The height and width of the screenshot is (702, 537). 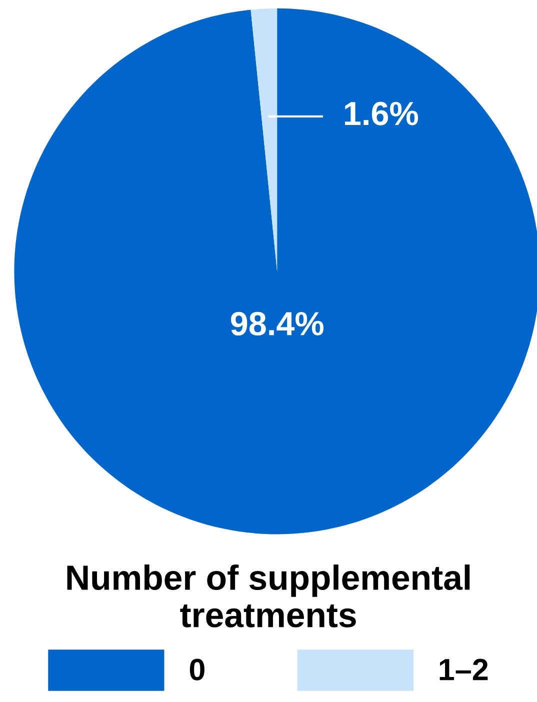 What do you see at coordinates (268, 596) in the screenshot?
I see `legend-title: Number of supplemental treatments` at bounding box center [268, 596].